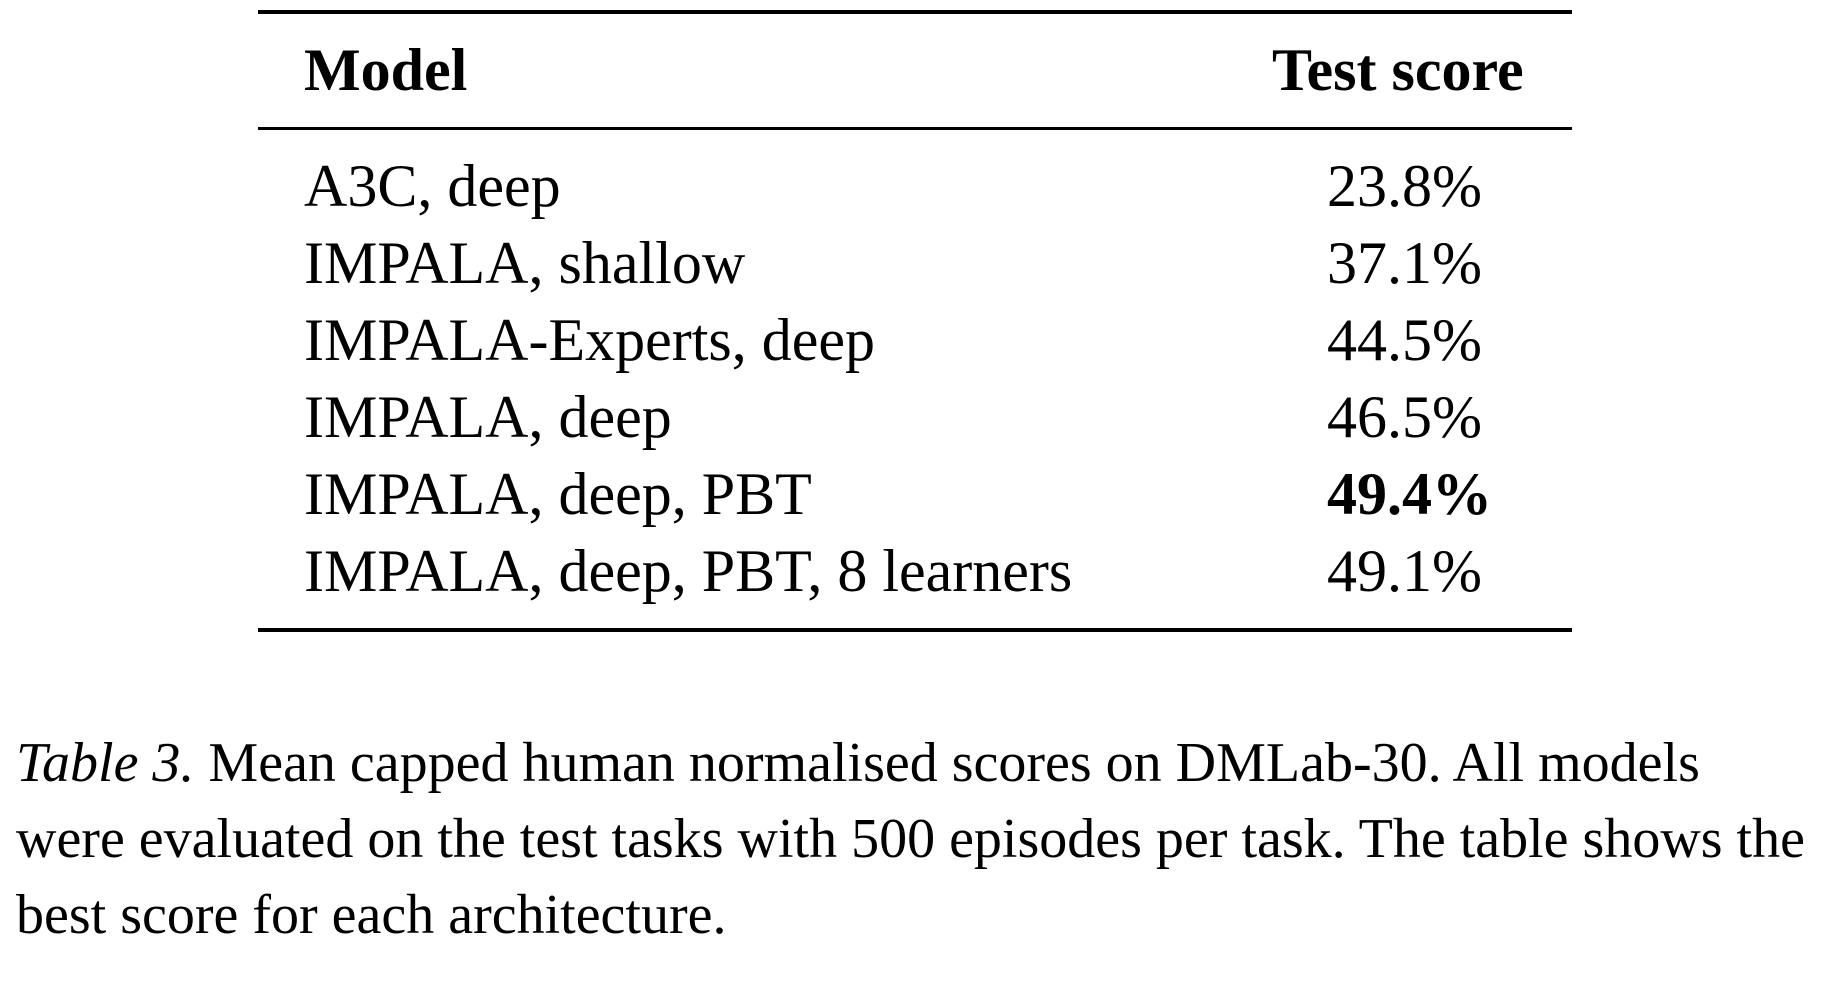 The height and width of the screenshot is (992, 1828). What do you see at coordinates (915, 340) in the screenshot?
I see `table-row: IMPALA-Experts, deep 44.5%` at bounding box center [915, 340].